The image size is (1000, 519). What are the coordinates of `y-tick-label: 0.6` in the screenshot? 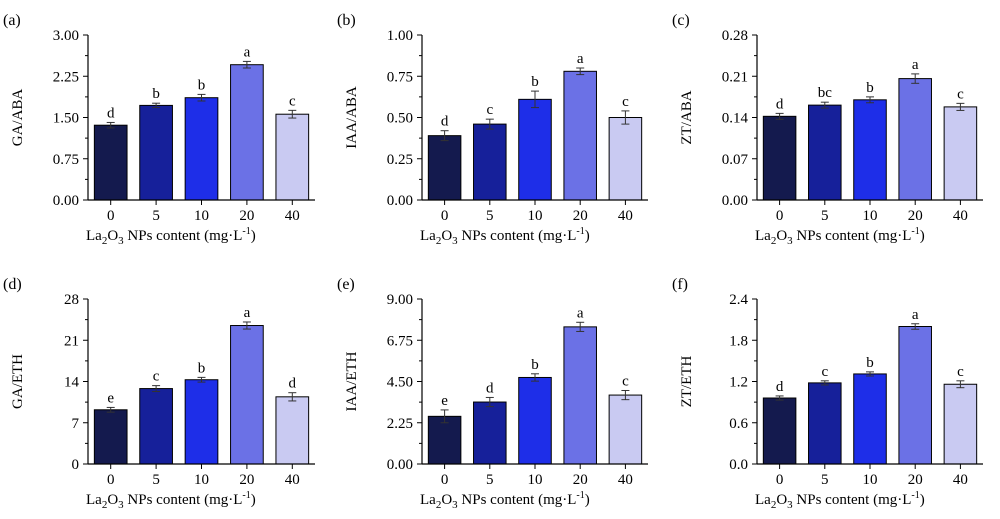 It's located at (738, 424).